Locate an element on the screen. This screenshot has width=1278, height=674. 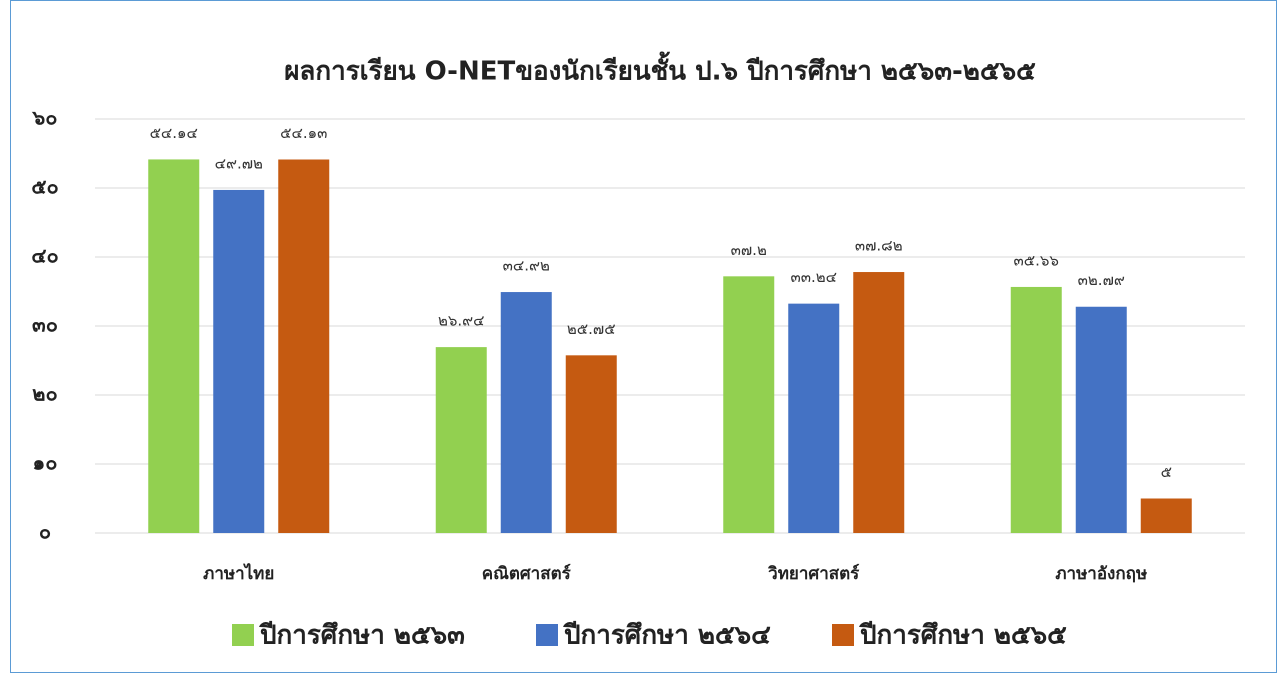
y-tick-label: ๒๐ is located at coordinates (44, 394).